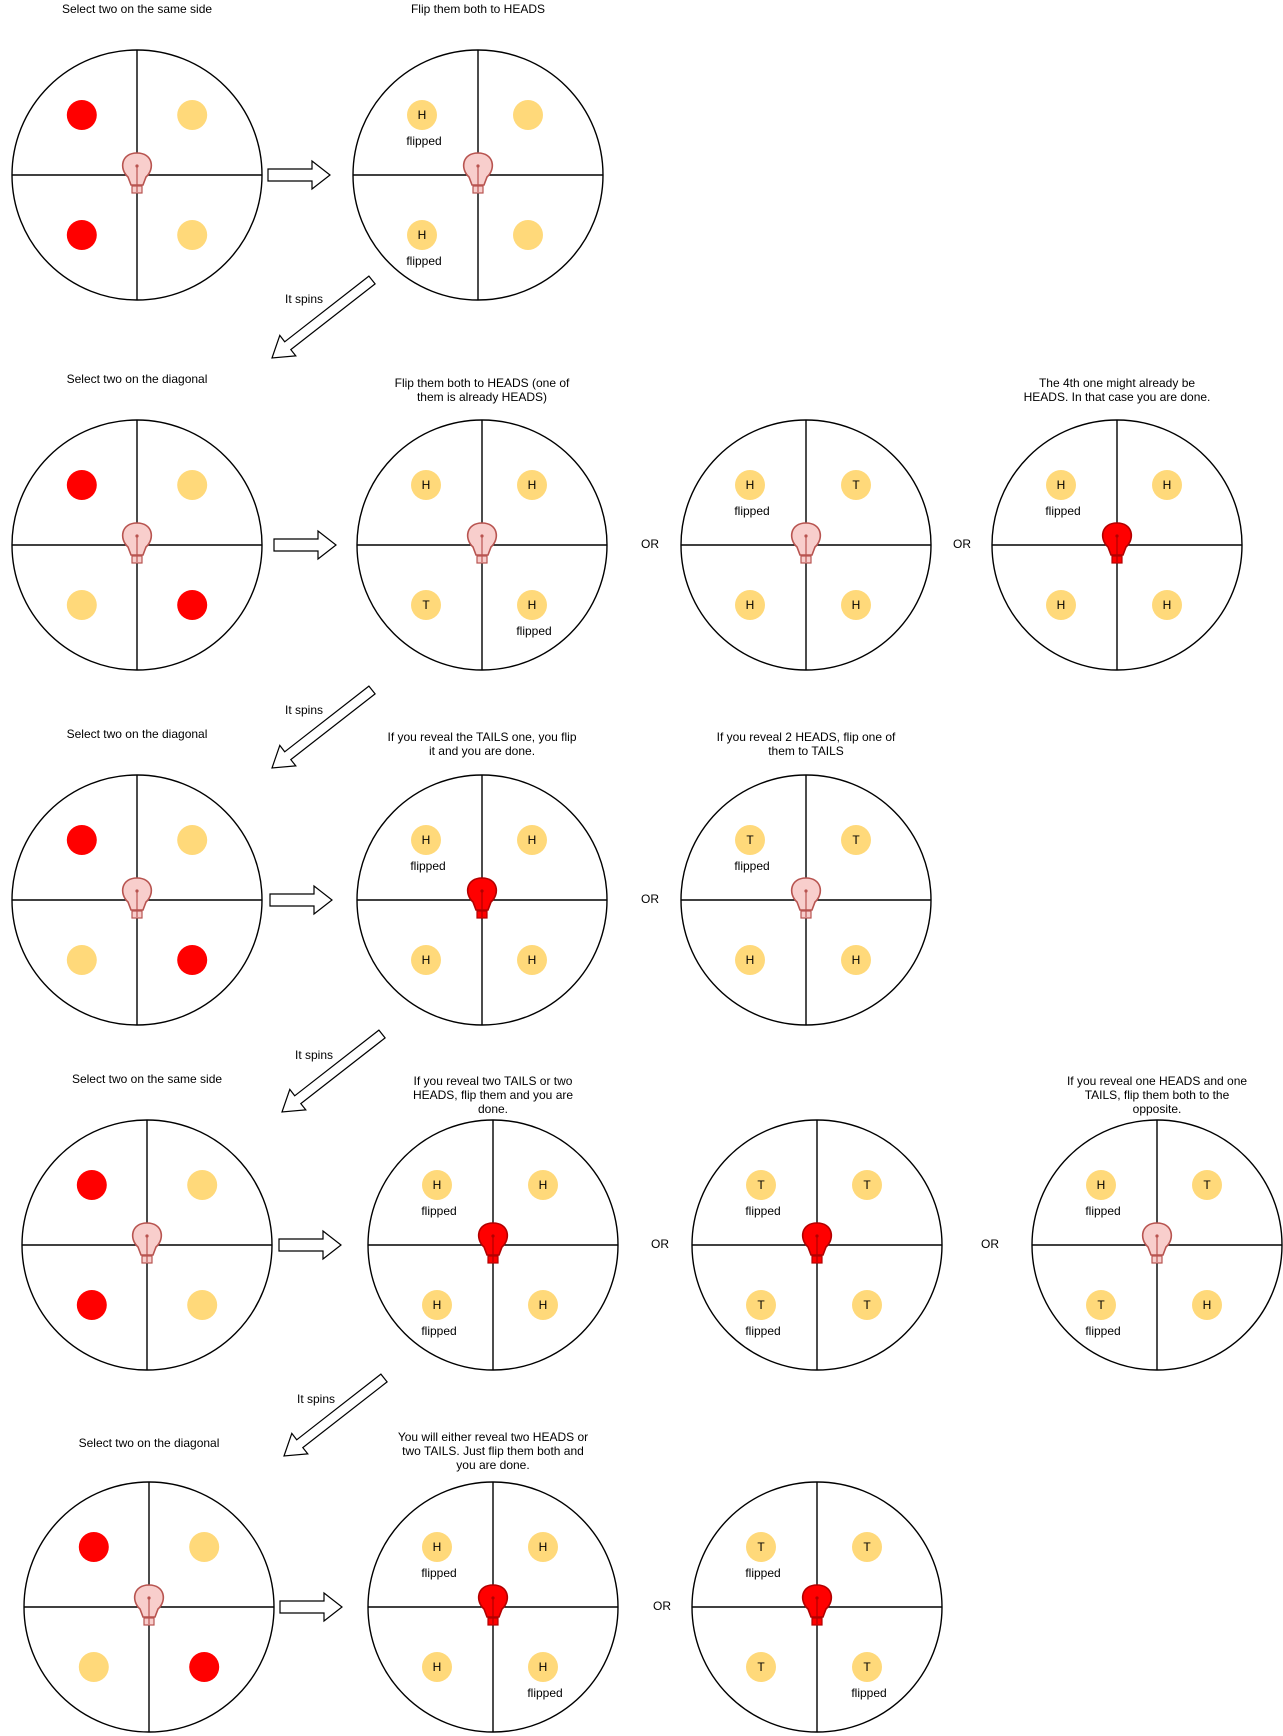 The width and height of the screenshot is (1283, 1736). Describe the element at coordinates (806, 751) in the screenshot. I see `outcome-description: them to TAILS` at that location.